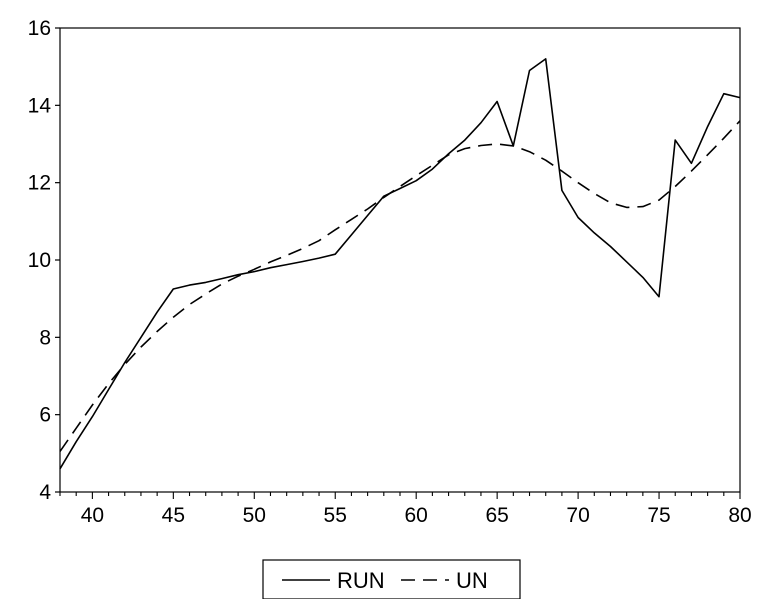 Image resolution: width=758 pixels, height=599 pixels. I want to click on y-tick-label: 10, so click(39, 260).